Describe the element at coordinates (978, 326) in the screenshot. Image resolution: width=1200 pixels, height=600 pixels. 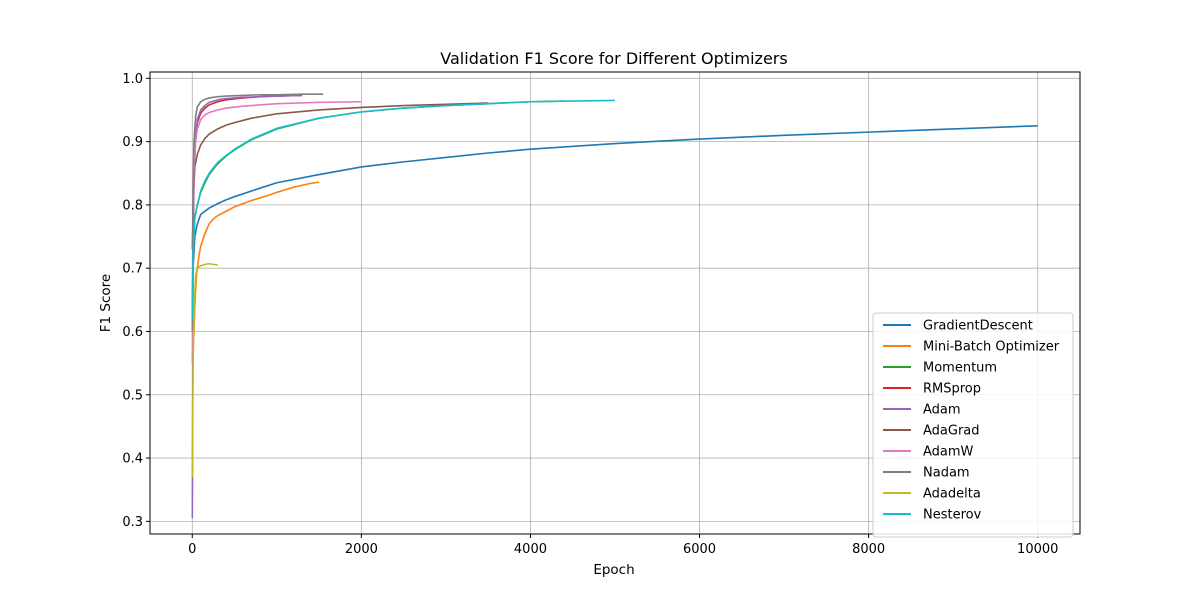
I see `legend-label-gradientdescent: GradientDescent` at that location.